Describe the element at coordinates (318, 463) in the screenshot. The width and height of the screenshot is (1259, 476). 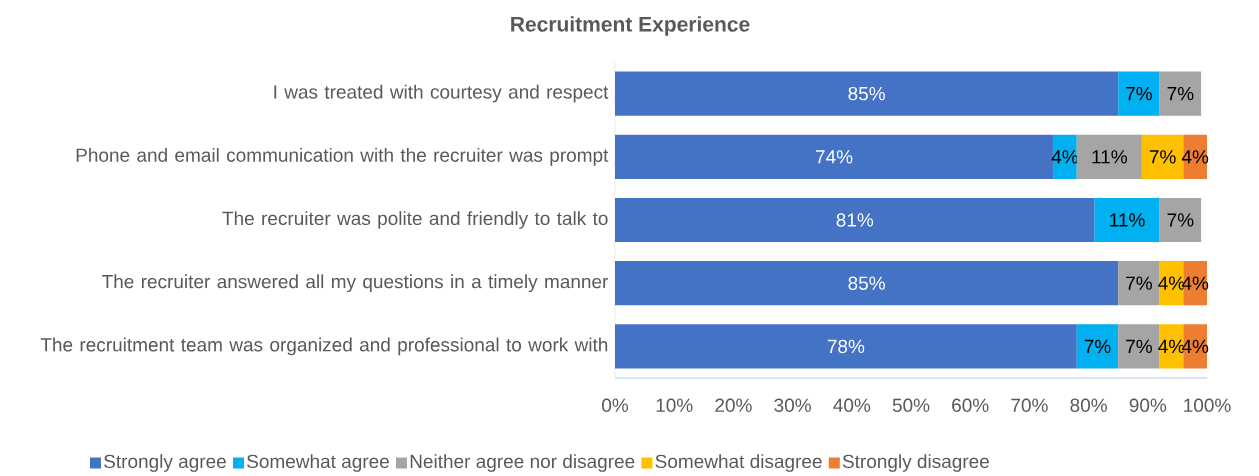
I see `legend-label: Somewhat agree` at that location.